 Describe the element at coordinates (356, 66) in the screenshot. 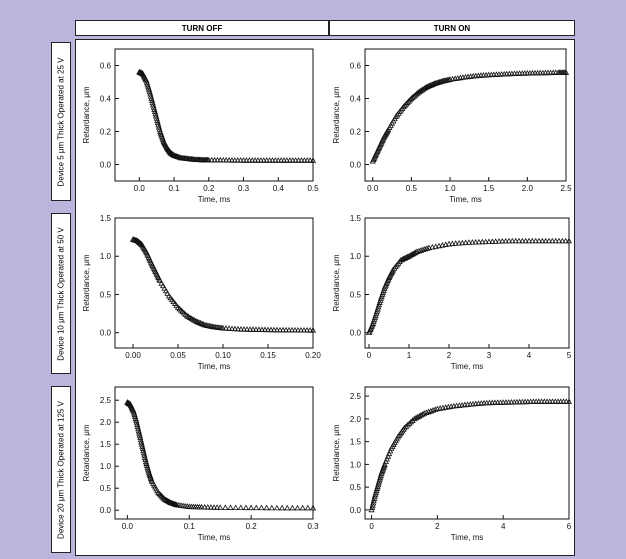

I see `y-tick-label: 0.6` at that location.